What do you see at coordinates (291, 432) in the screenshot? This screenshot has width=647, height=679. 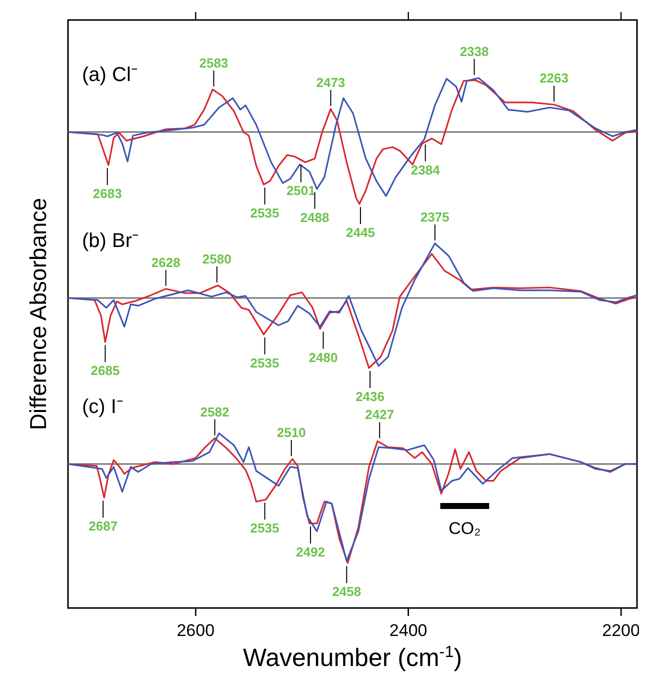 I see `annotation: 2510` at bounding box center [291, 432].